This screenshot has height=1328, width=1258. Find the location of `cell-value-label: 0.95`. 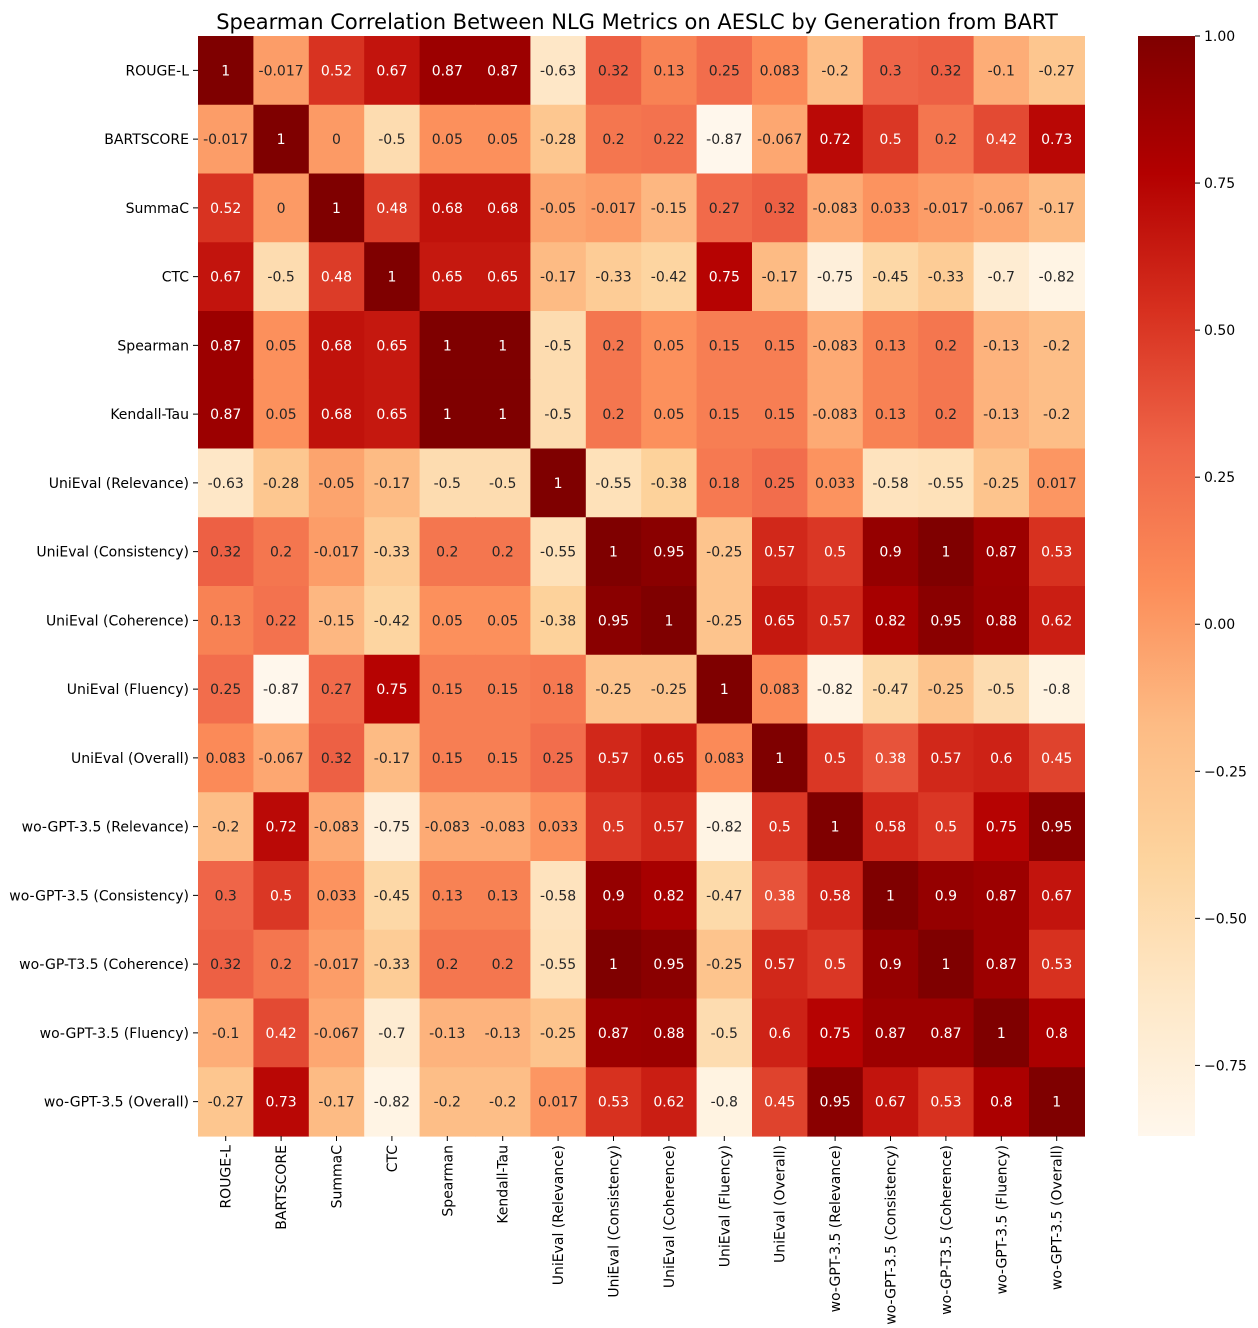

cell-value-label: 0.95 is located at coordinates (945, 621).